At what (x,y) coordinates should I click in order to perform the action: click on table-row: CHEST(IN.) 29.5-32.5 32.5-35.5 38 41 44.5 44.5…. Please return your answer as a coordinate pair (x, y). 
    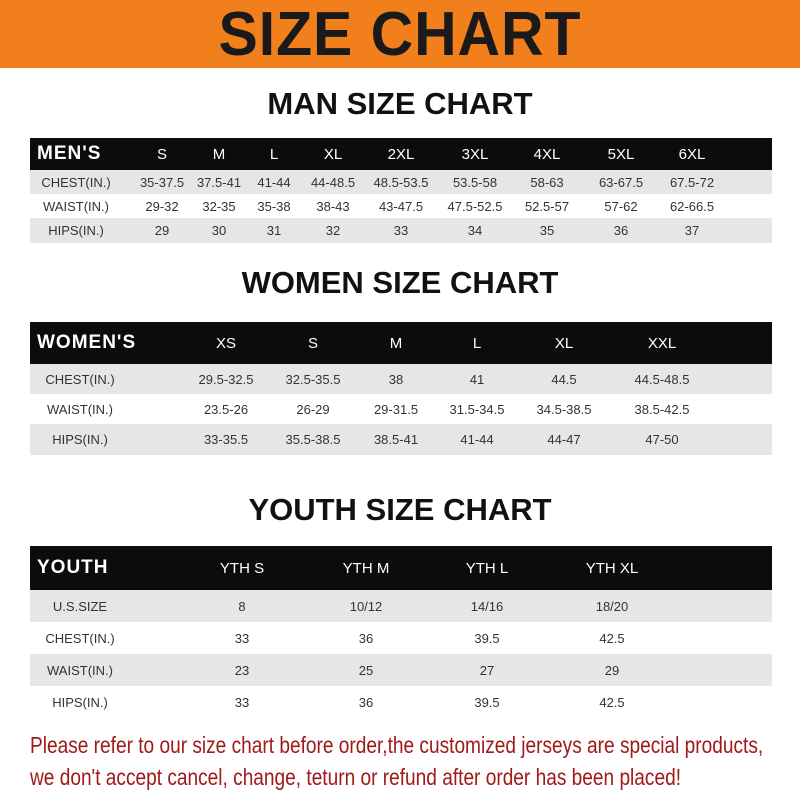
    Looking at the image, I should click on (401, 379).